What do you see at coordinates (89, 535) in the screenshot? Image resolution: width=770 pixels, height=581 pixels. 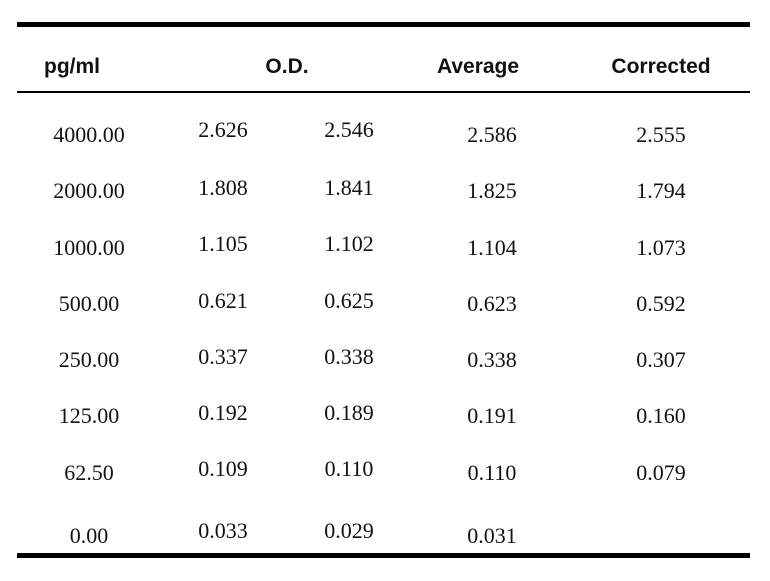 I see `cell-concentration: 0.00` at bounding box center [89, 535].